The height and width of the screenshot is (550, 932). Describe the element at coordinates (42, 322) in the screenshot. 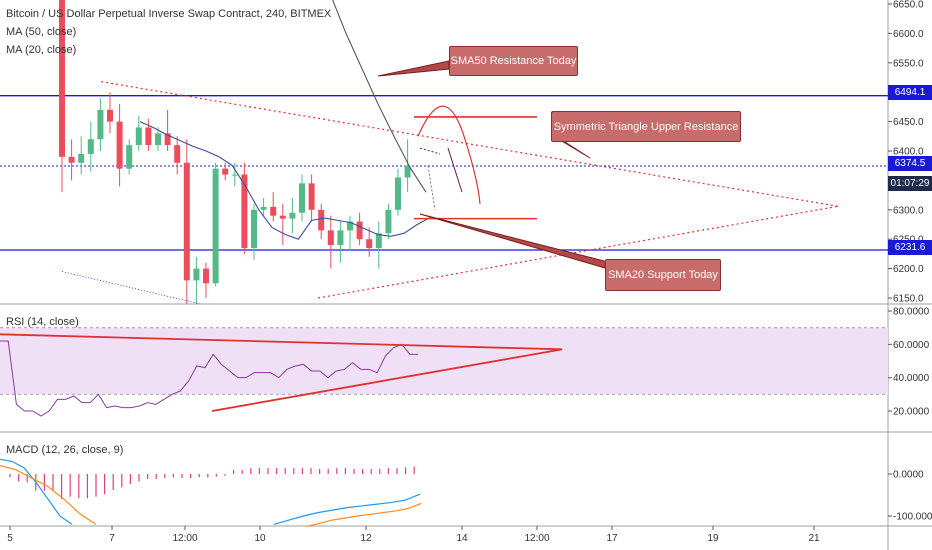

I see `rsi-legend: RSI (14, close)` at that location.